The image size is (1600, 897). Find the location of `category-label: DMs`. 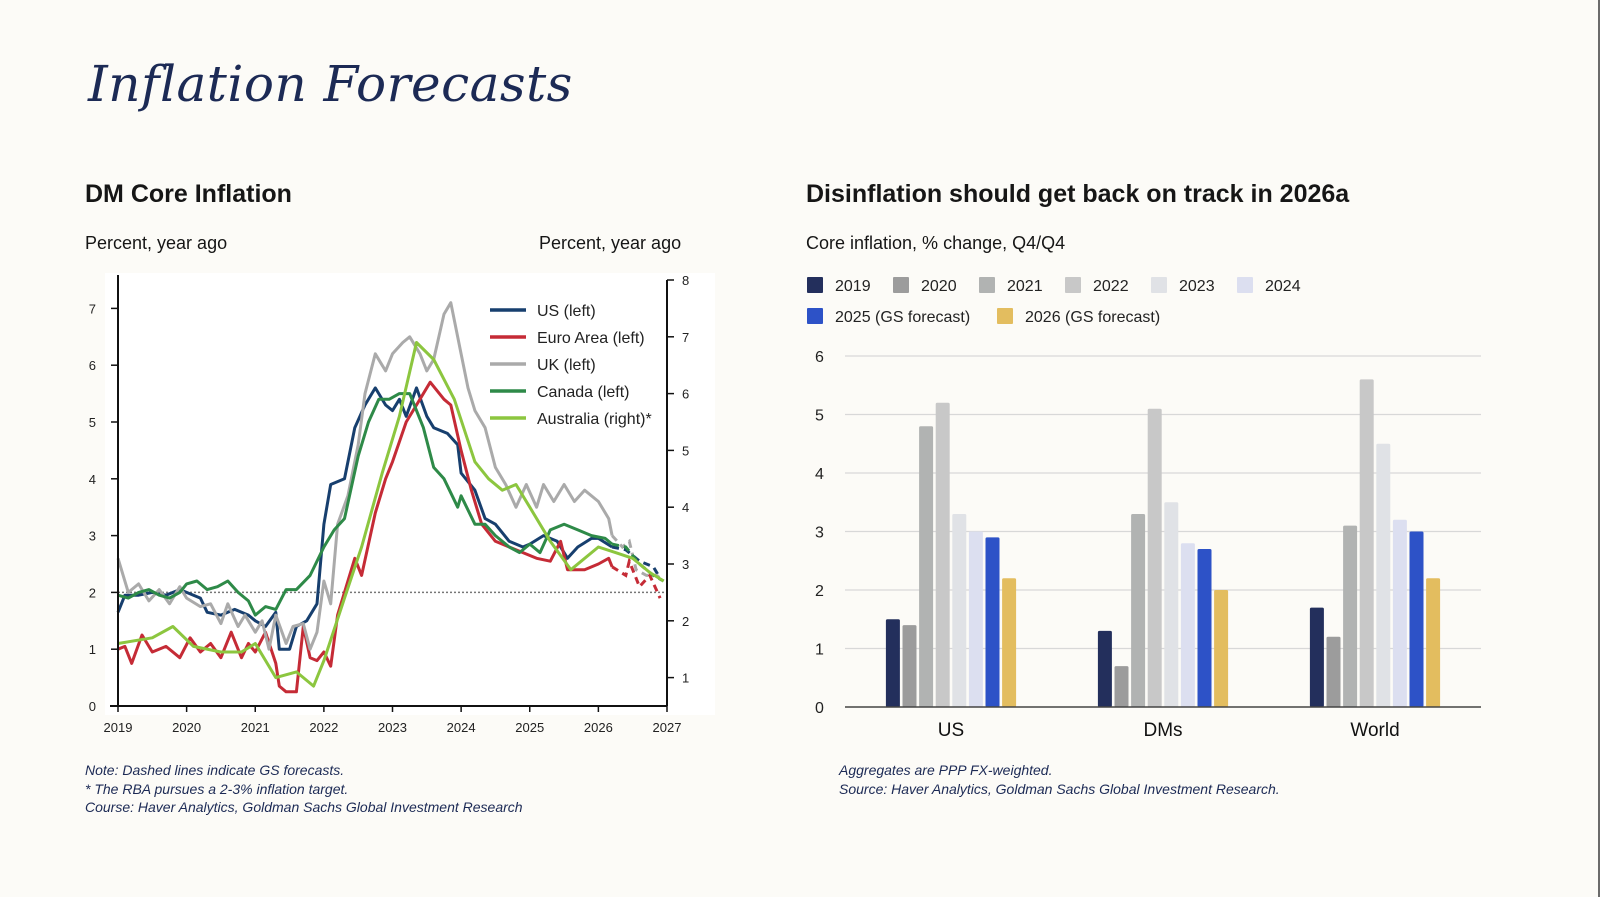

category-label: DMs is located at coordinates (1162, 730).